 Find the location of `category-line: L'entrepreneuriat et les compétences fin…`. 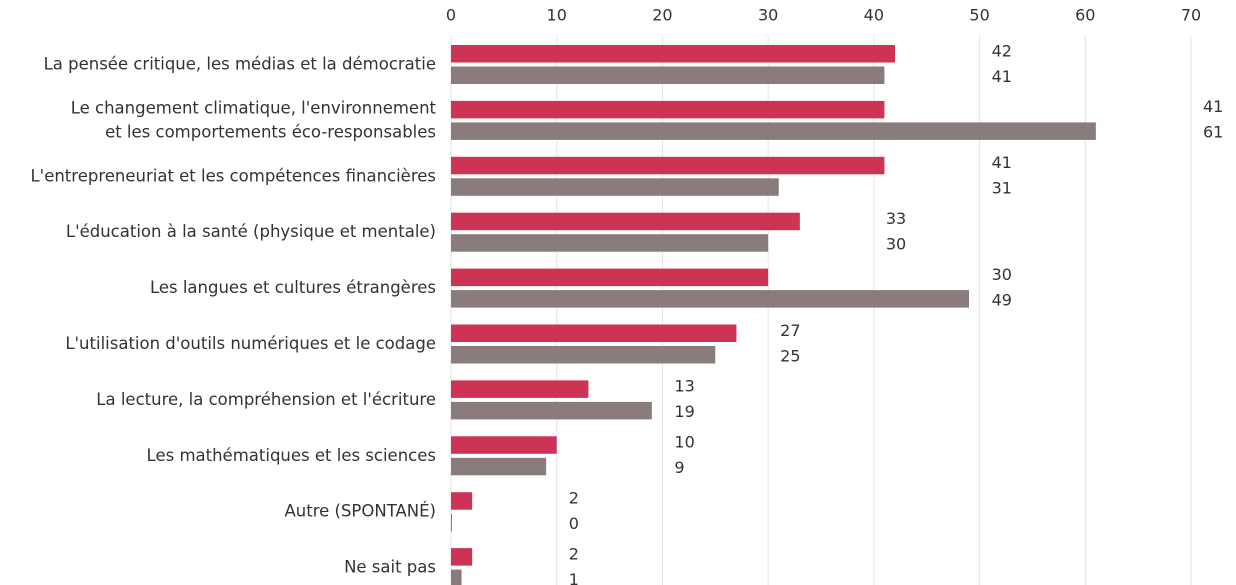

category-line: L'entrepreneuriat et les compétences fin… is located at coordinates (233, 175).